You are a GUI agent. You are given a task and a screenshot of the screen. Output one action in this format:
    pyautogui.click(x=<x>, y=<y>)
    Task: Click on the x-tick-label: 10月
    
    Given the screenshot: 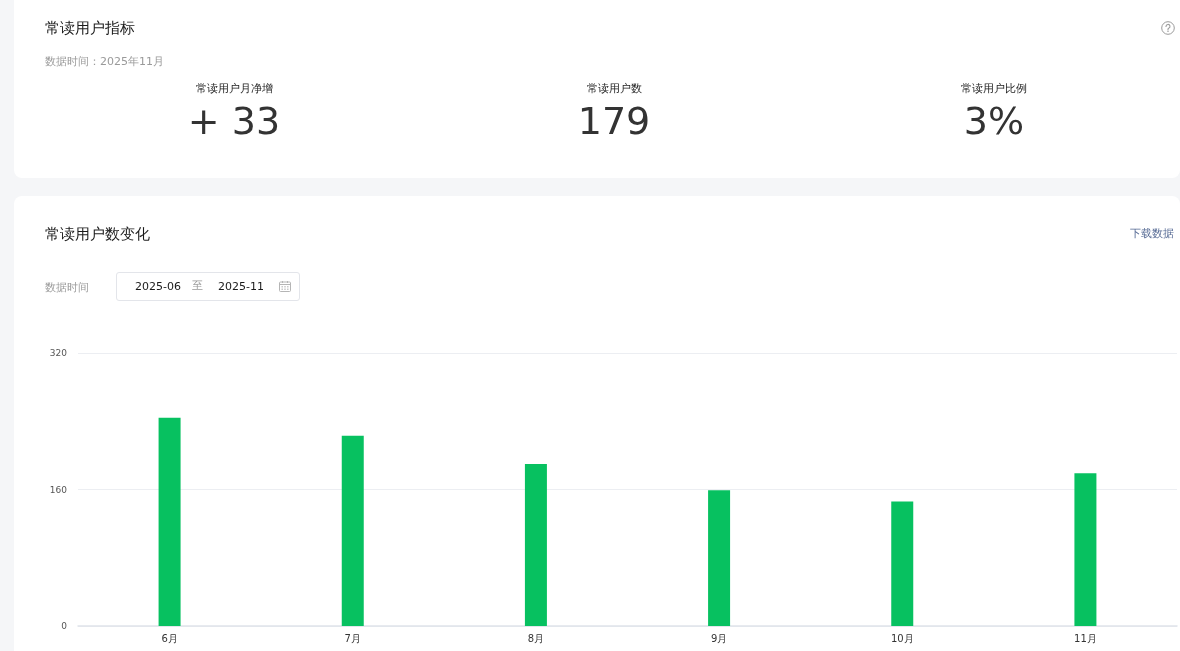 What is the action you would take?
    pyautogui.click(x=902, y=638)
    